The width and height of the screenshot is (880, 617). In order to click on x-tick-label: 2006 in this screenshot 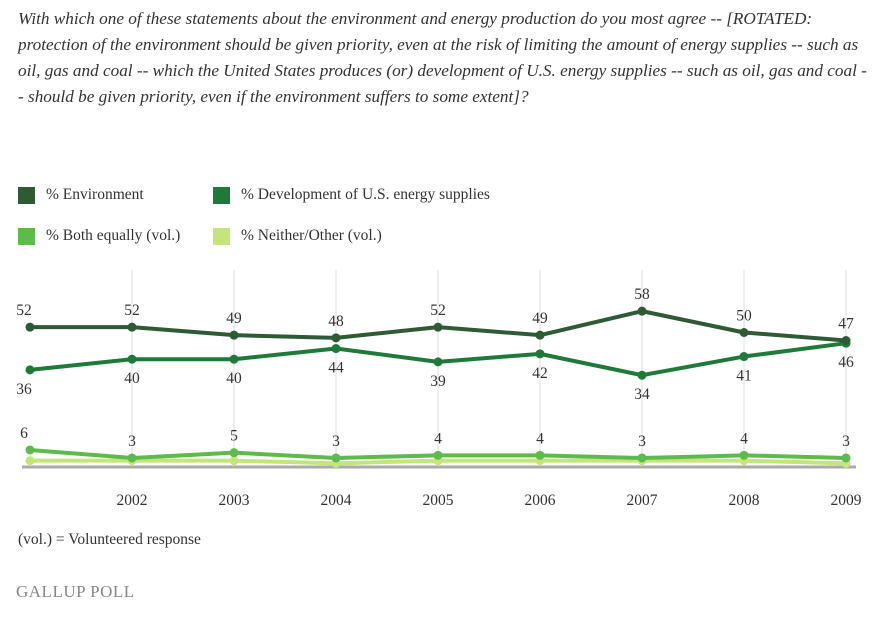, I will do `click(540, 500)`.